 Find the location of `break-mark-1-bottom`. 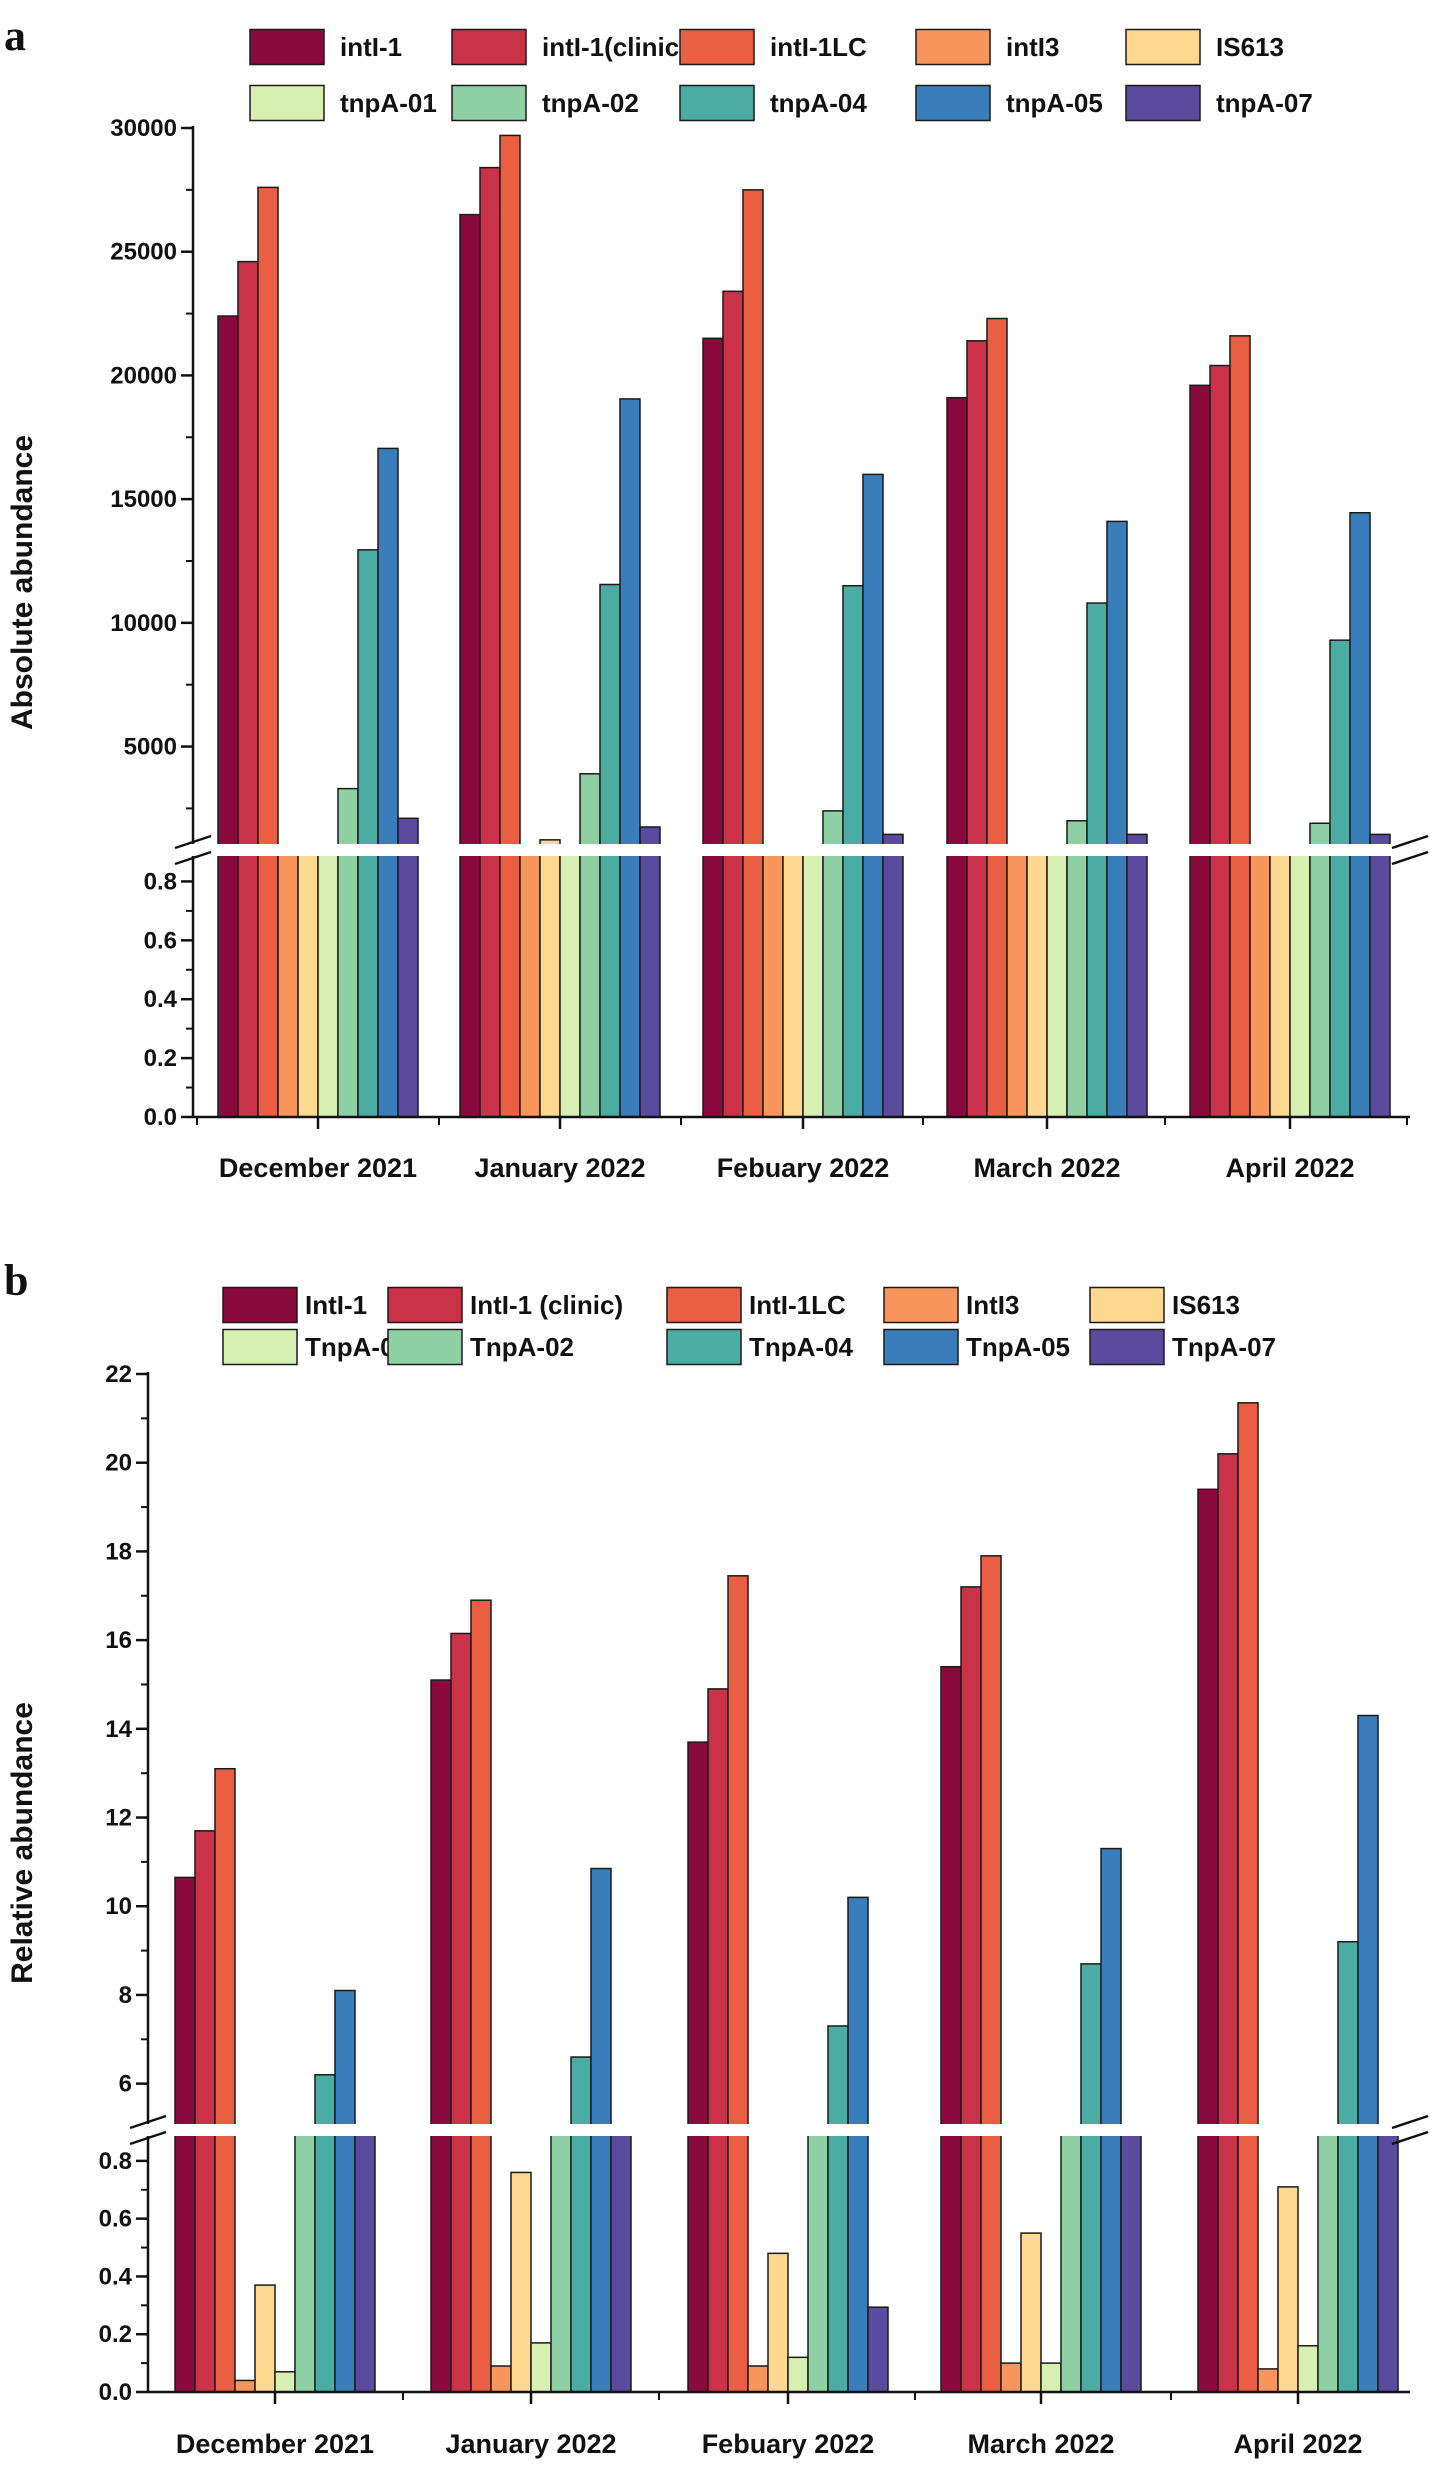

break-mark-1-bottom is located at coordinates (1410, 858).